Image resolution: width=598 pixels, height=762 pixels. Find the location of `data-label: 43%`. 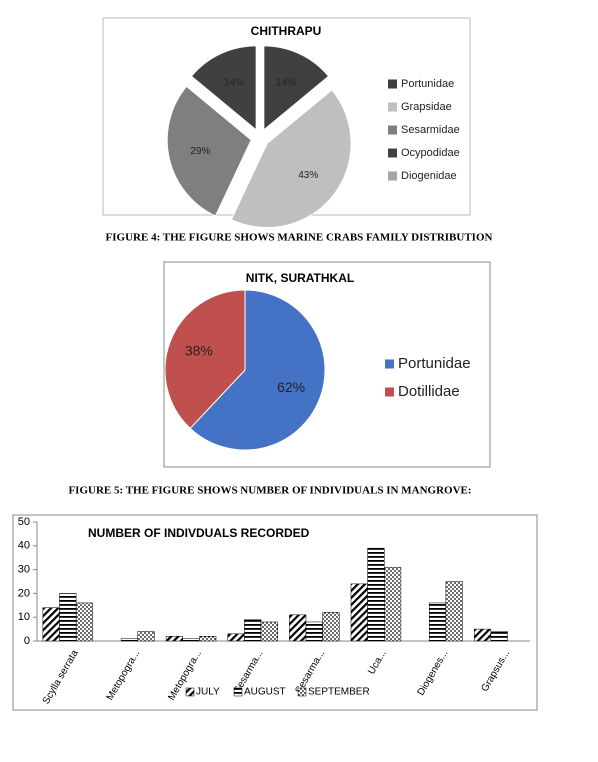

data-label: 43% is located at coordinates (308, 175).